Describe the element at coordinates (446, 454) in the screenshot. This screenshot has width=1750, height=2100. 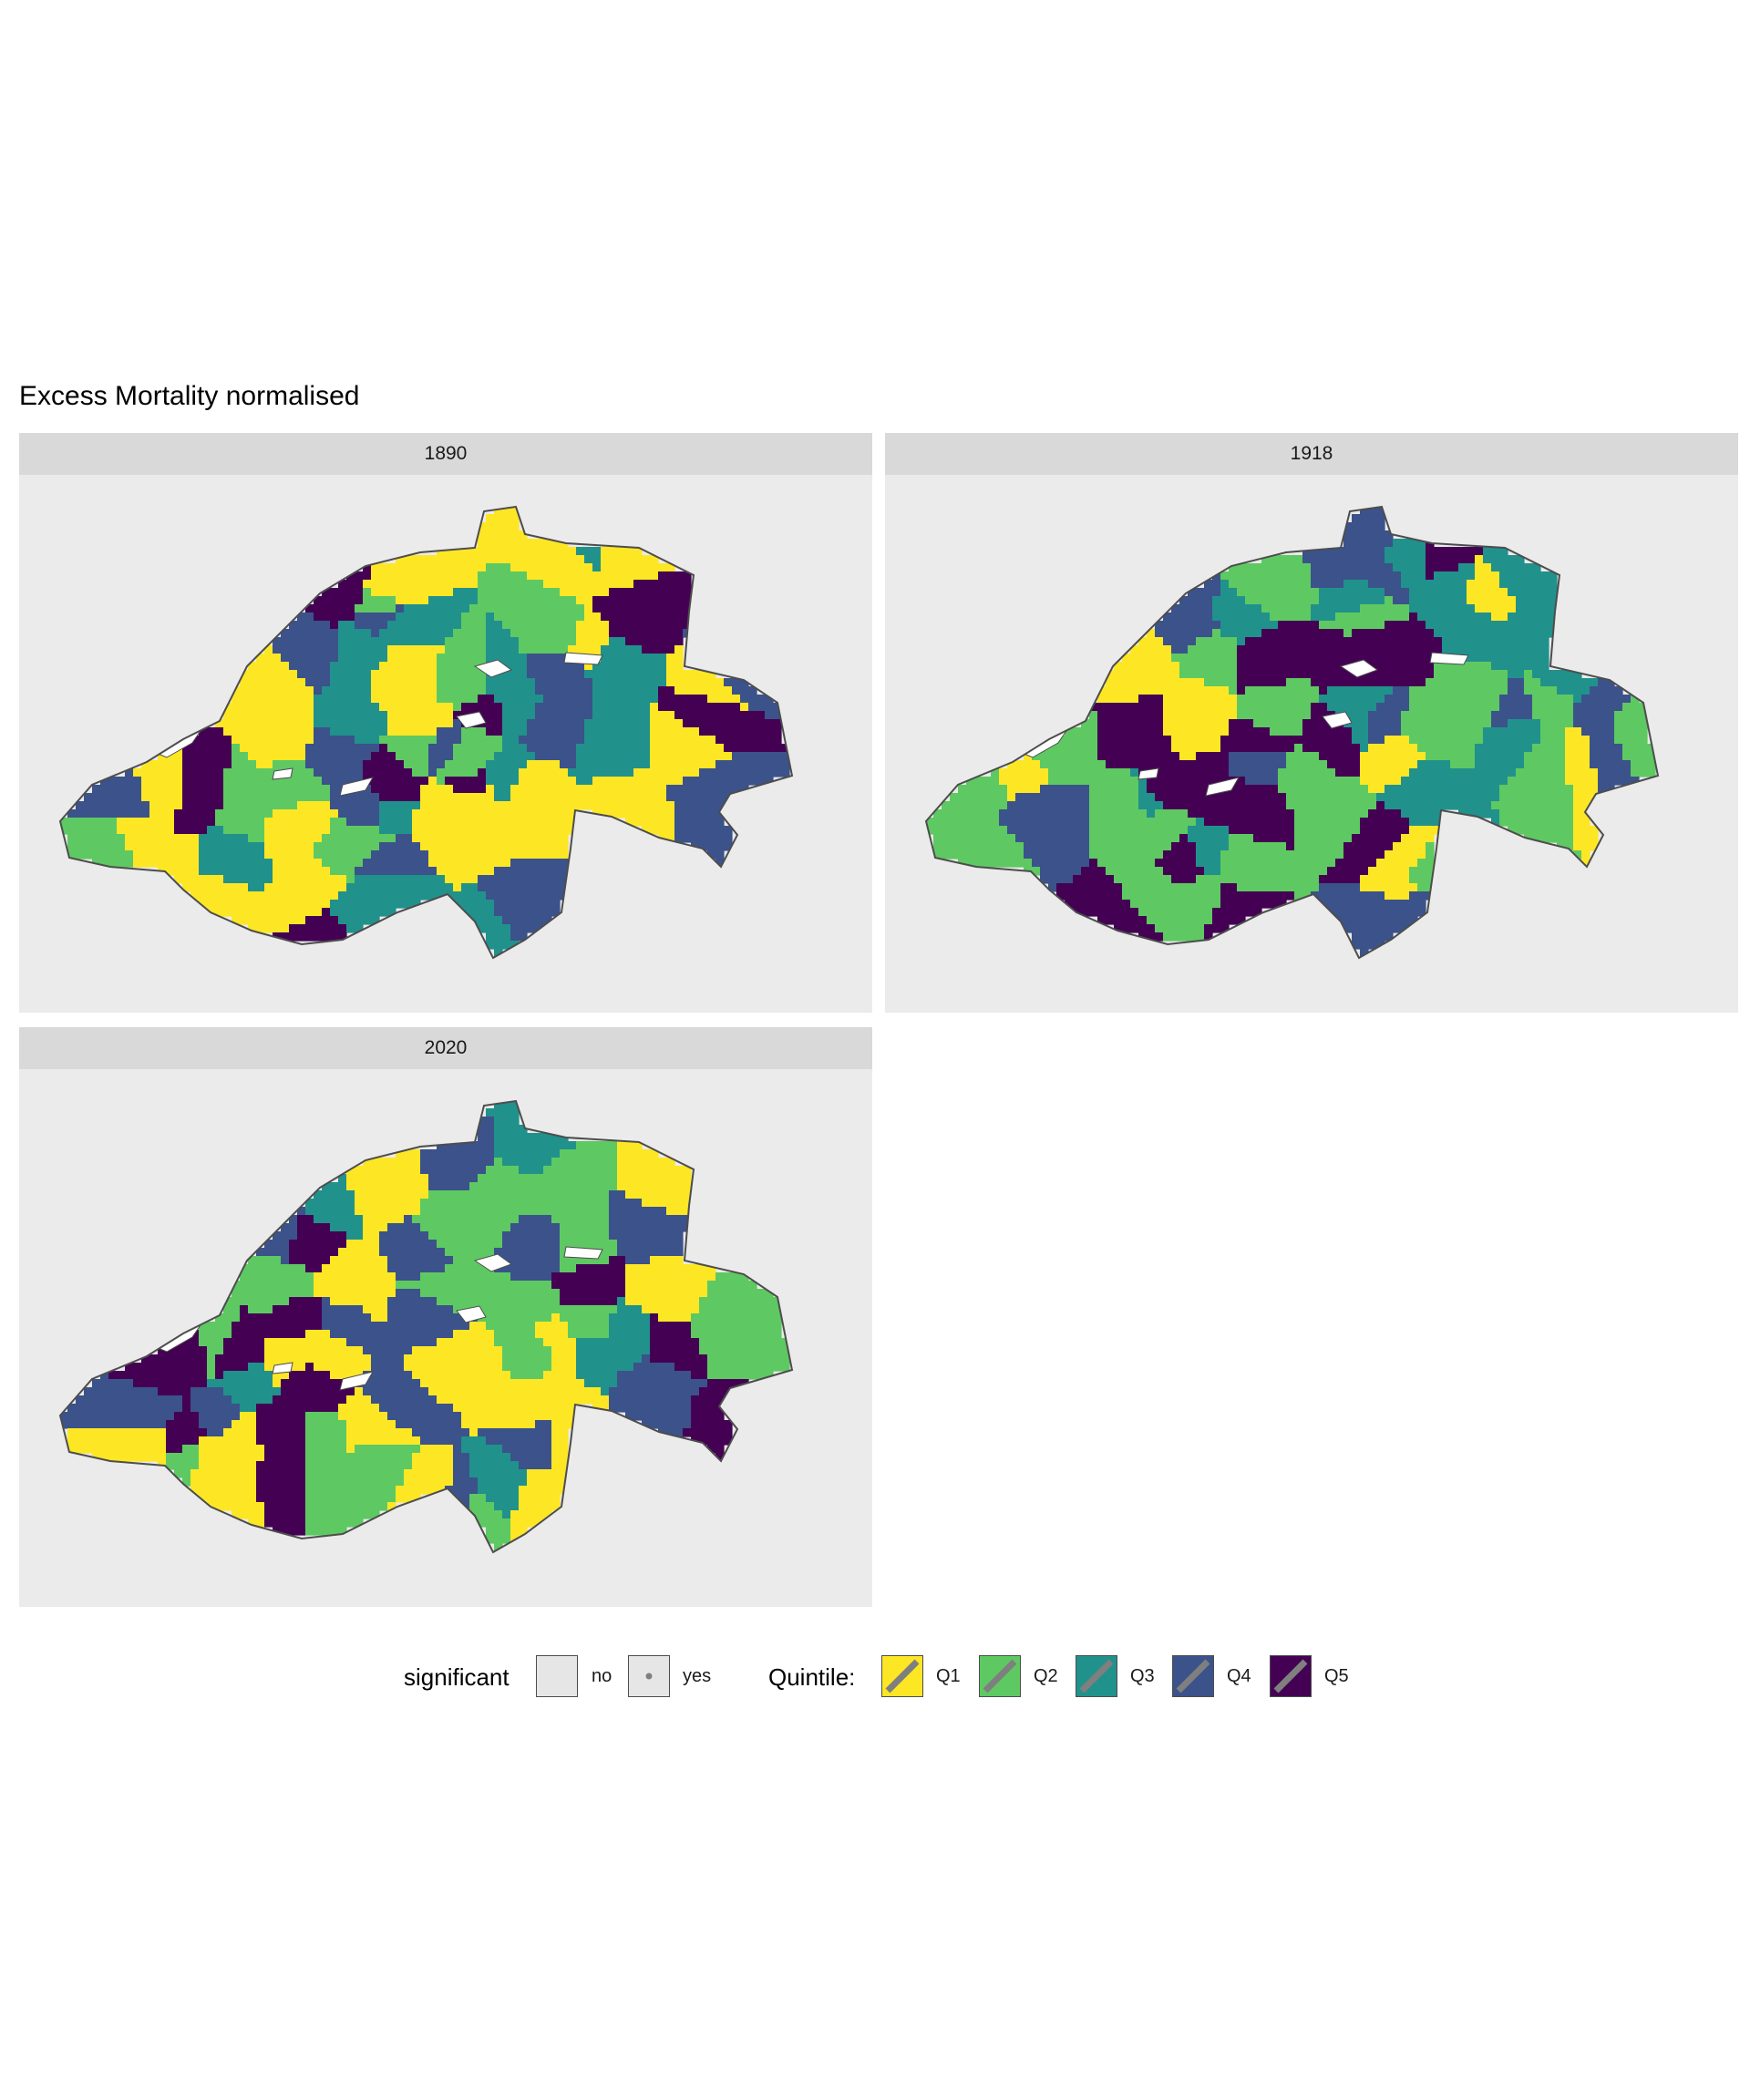
I see `facet-strip-label: 1890` at that location.